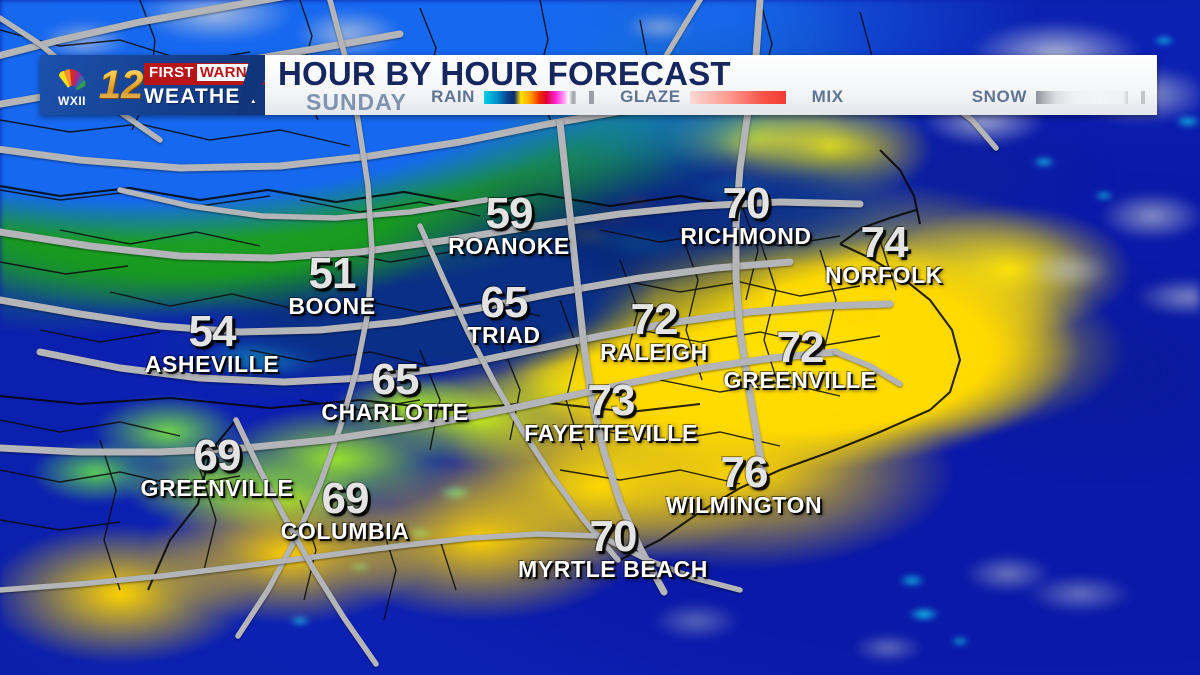 This screenshot has width=1200, height=675. Describe the element at coordinates (746, 236) in the screenshot. I see `city-name: RICHMOND` at that location.